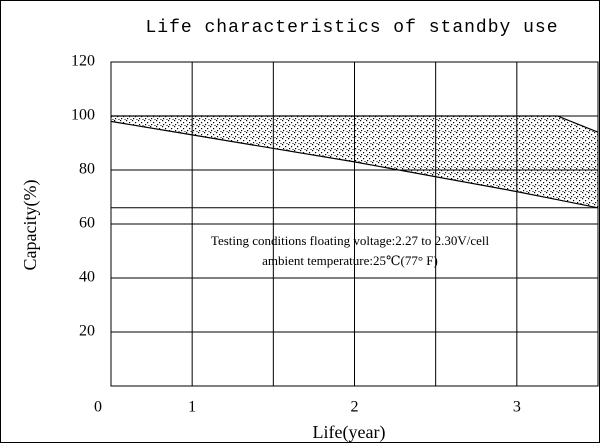  What do you see at coordinates (351, 28) in the screenshot?
I see `chart-title: Life characteristics of standby use` at bounding box center [351, 28].